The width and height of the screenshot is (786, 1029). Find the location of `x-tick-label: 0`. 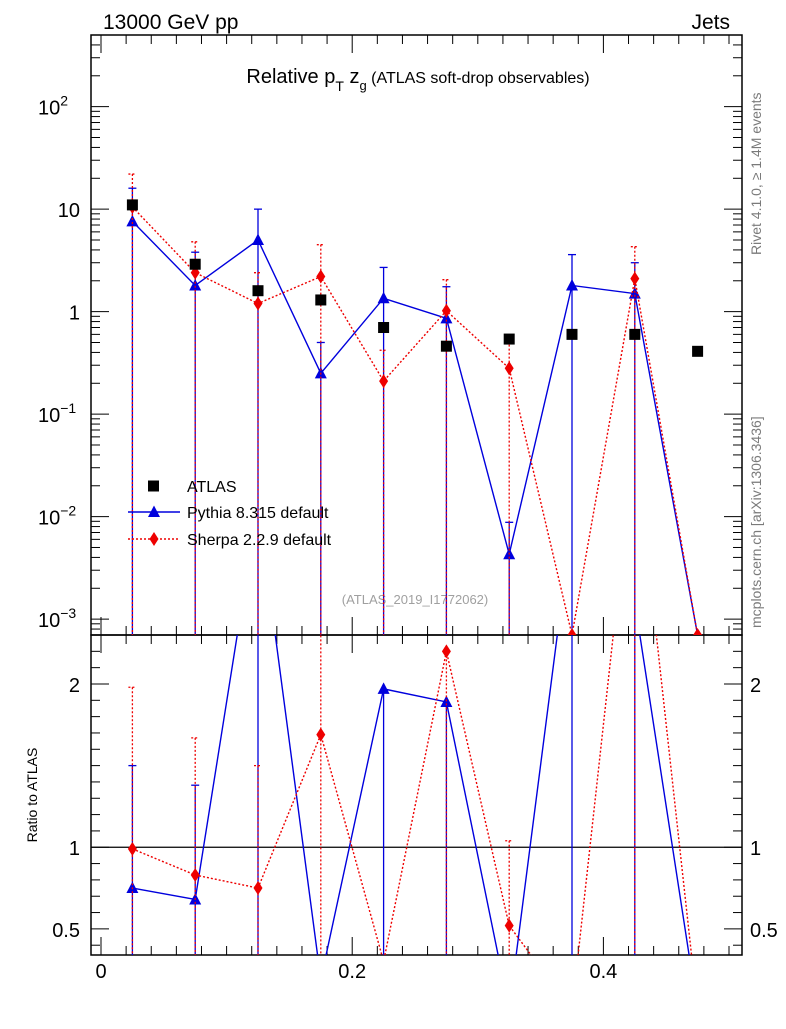

x-tick-label: 0 is located at coordinates (100, 972).